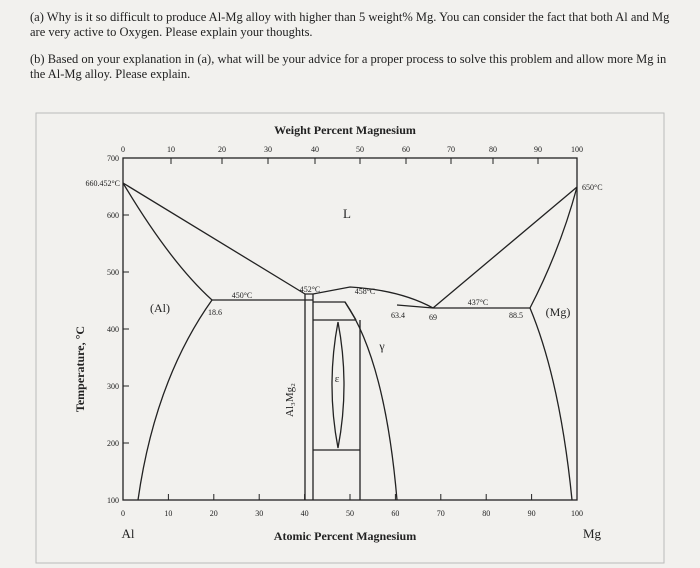 The image size is (700, 568). Describe the element at coordinates (113, 500) in the screenshot. I see `y-tick-label: 100` at that location.